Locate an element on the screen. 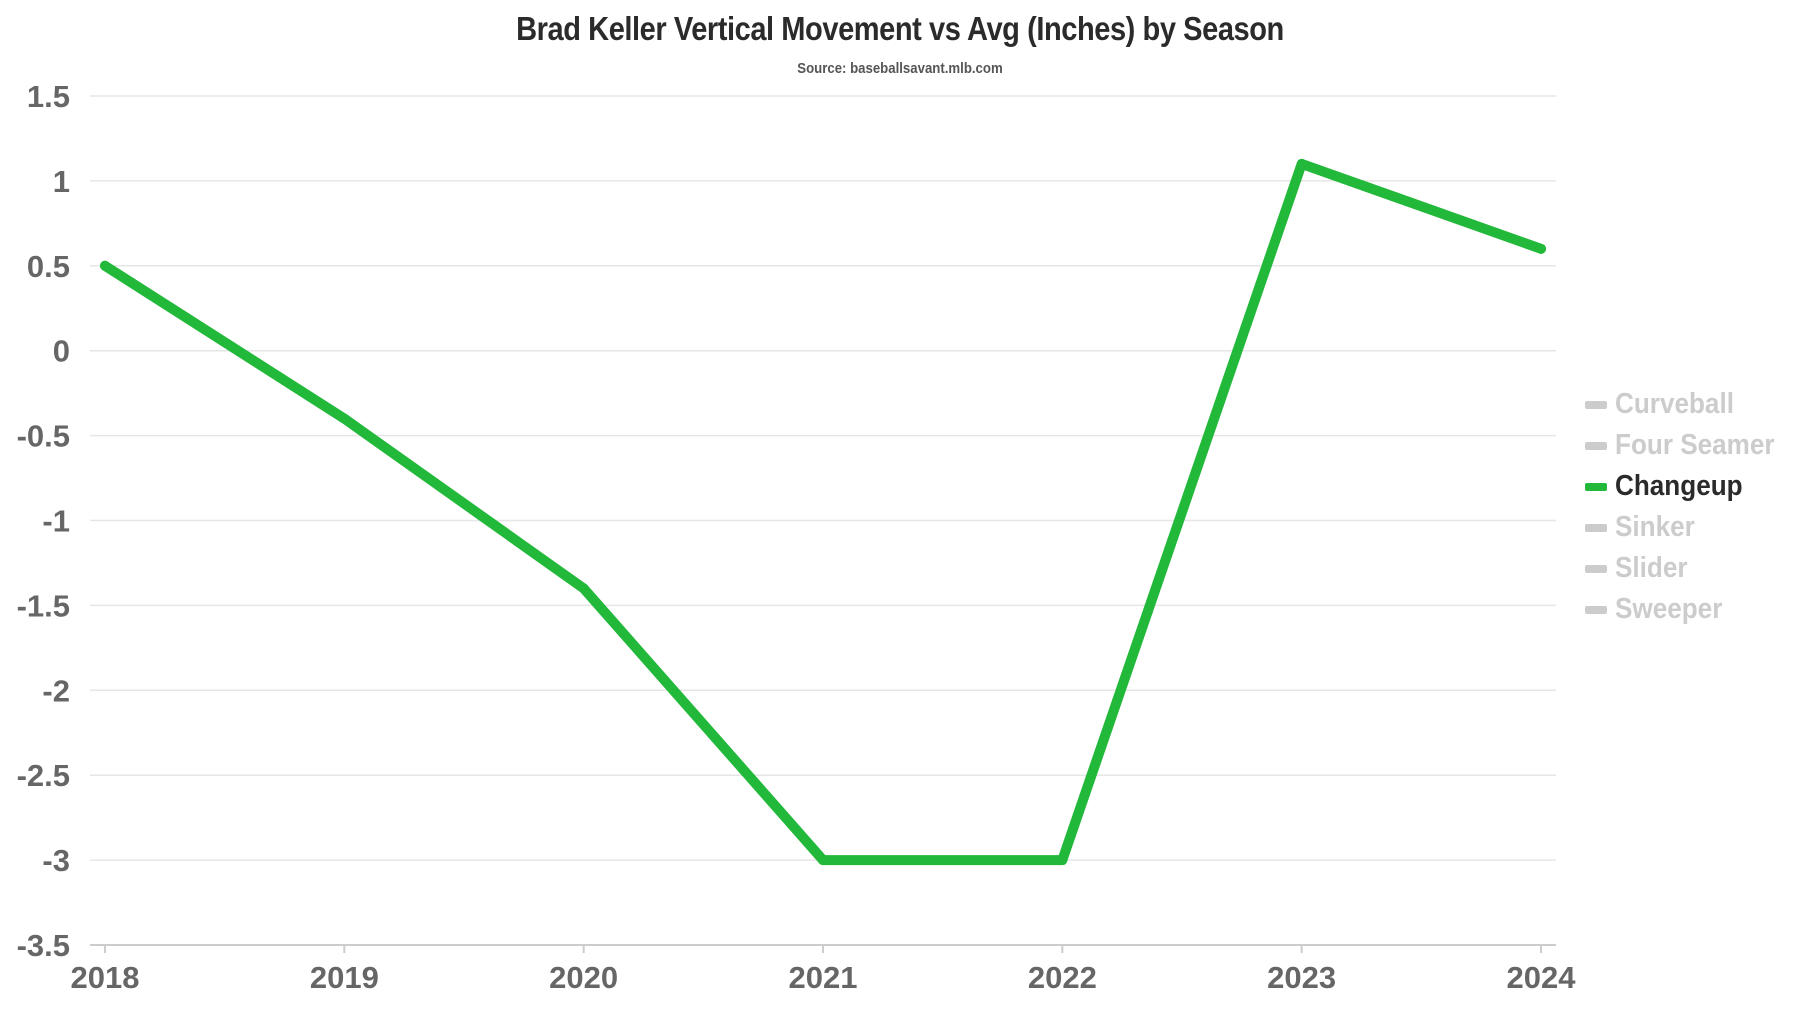 The width and height of the screenshot is (1800, 1013). legend-item-changeup: Changeup is located at coordinates (1690, 486).